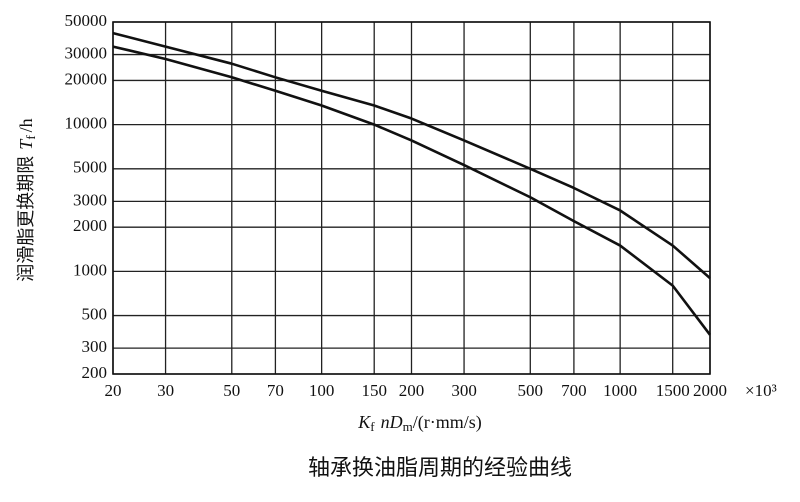 The image size is (800, 502). Describe the element at coordinates (364, 422) in the screenshot. I see `x-label-part: K` at that location.